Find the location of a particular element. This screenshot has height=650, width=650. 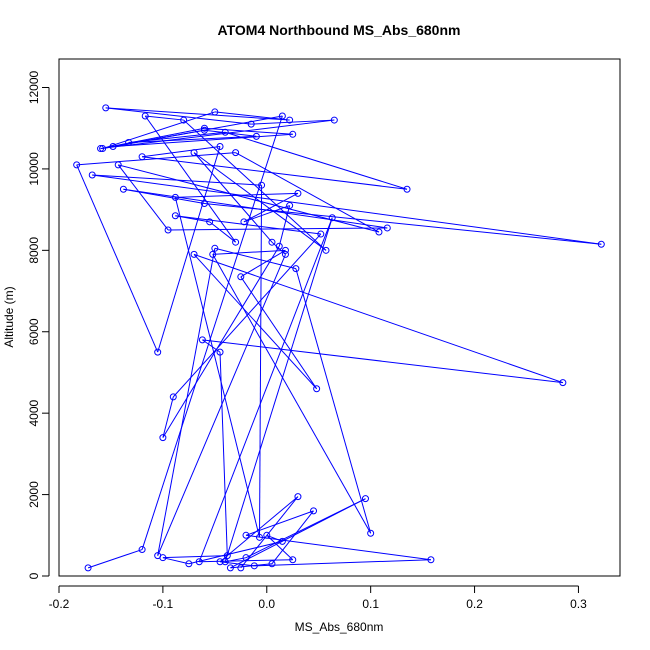

x-tick-label: -0.2 is located at coordinates (59, 604).